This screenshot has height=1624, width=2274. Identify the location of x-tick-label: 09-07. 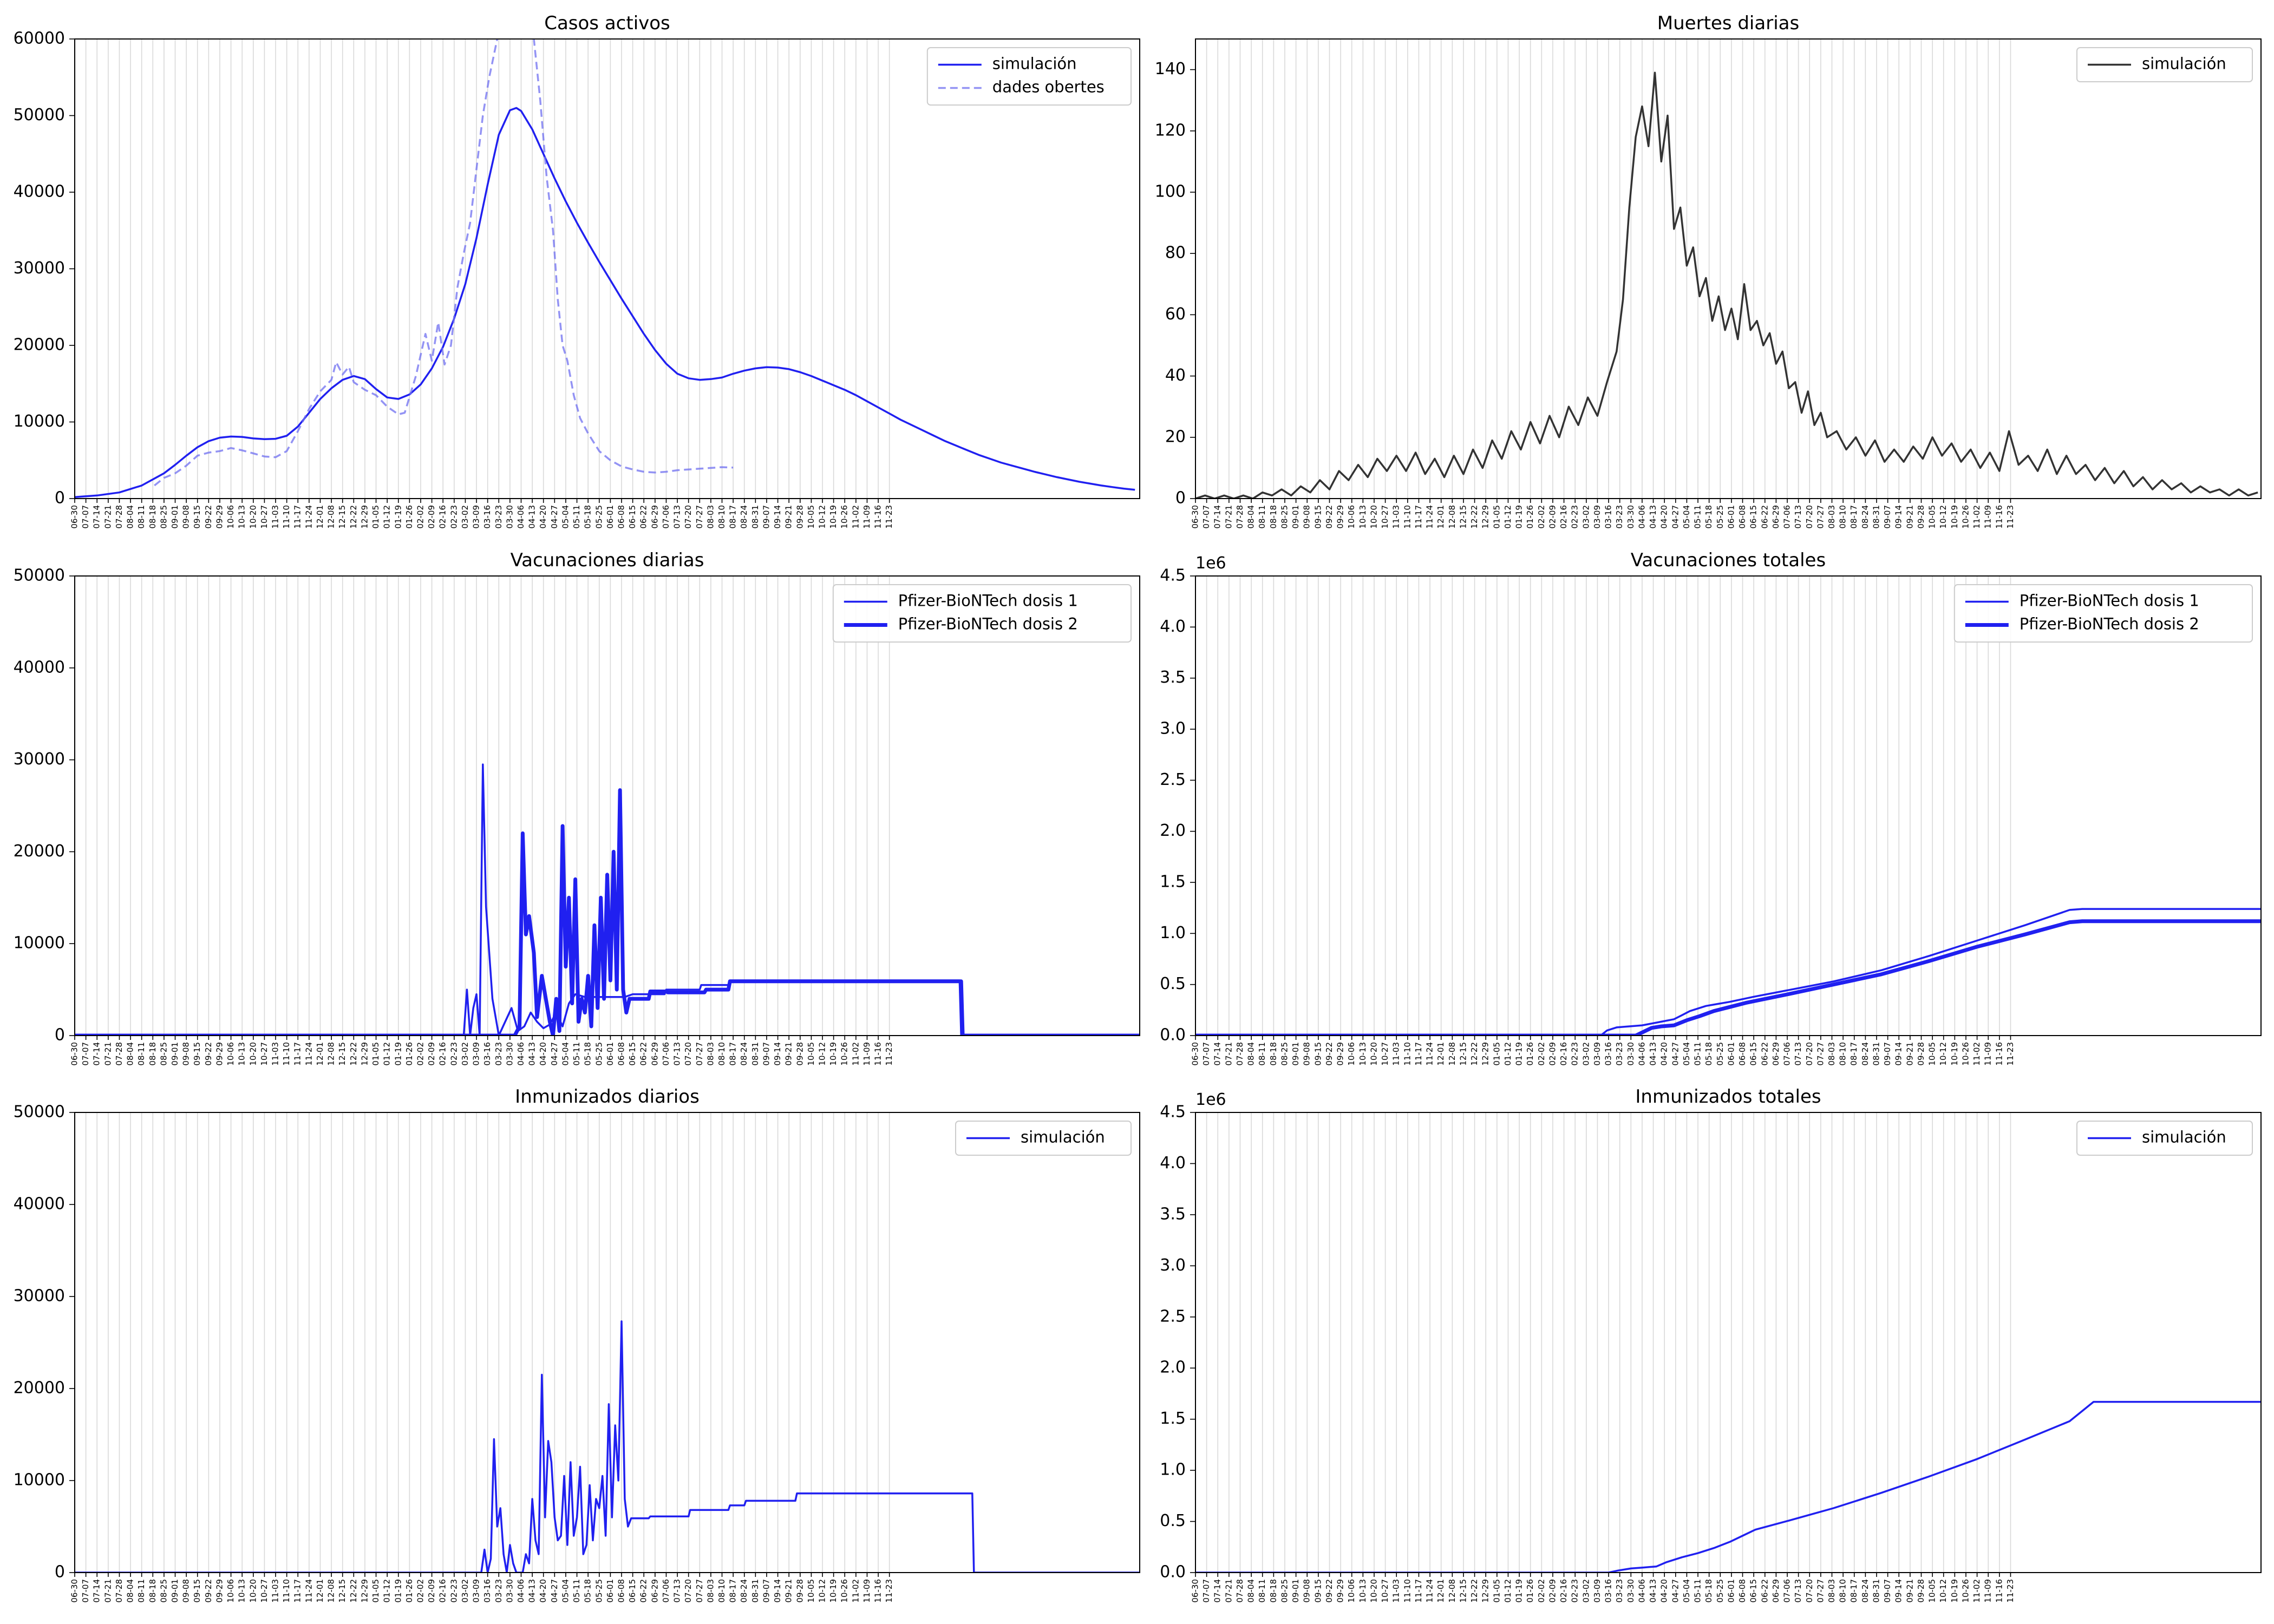
(1888, 1591).